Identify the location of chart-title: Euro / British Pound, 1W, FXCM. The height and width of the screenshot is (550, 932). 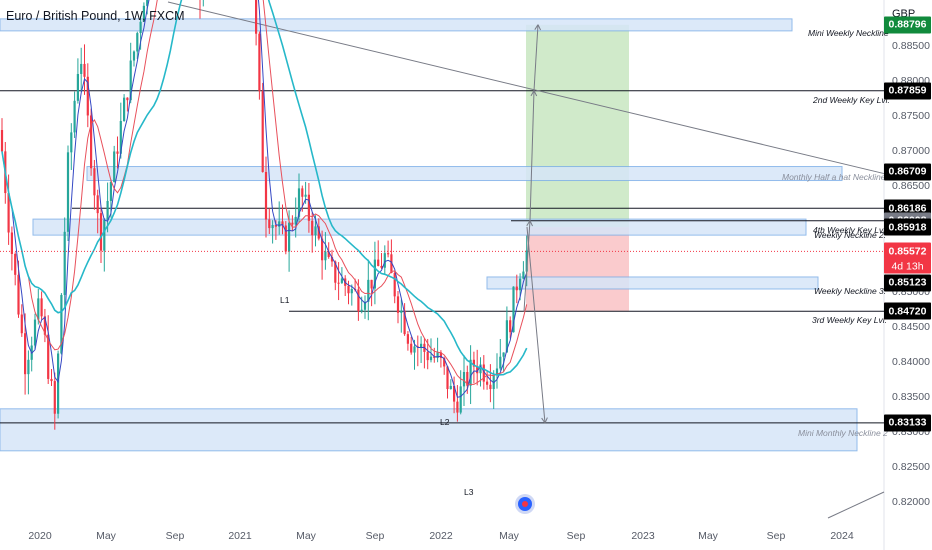
(95, 16).